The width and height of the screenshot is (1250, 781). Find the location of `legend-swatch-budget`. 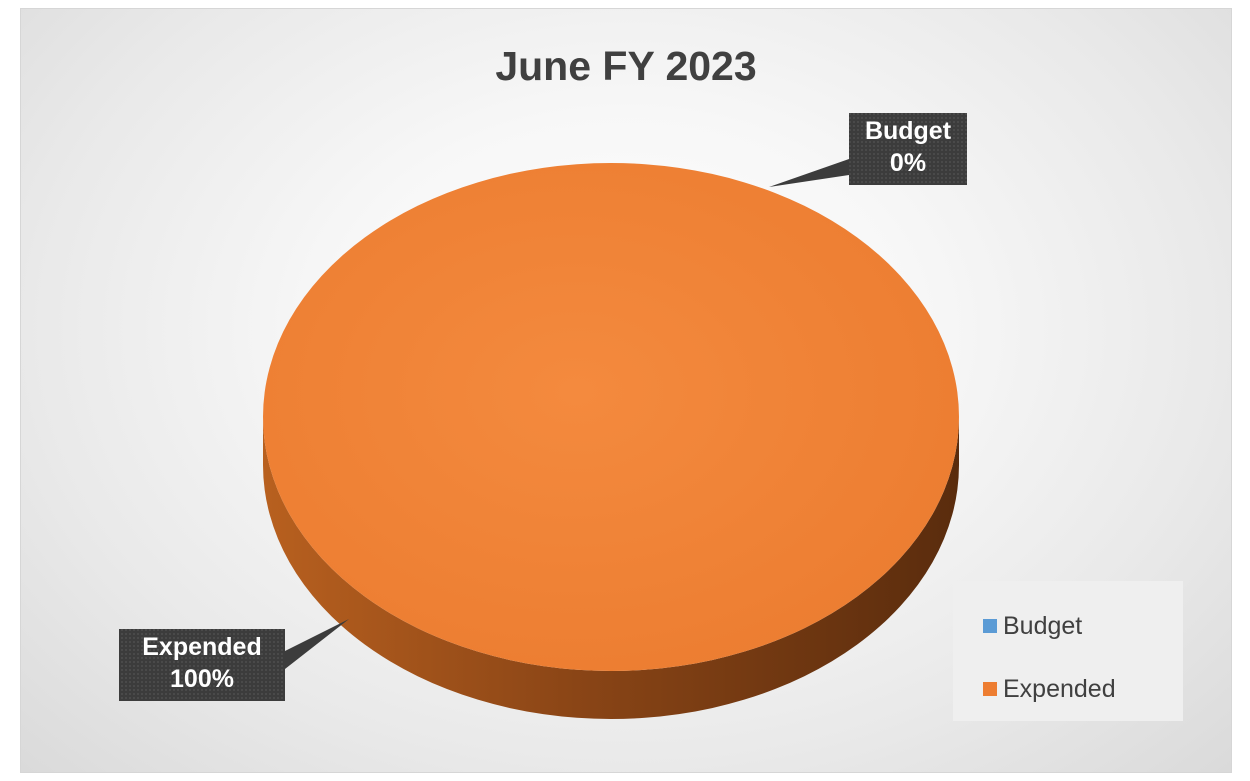

legend-swatch-budget is located at coordinates (990, 626).